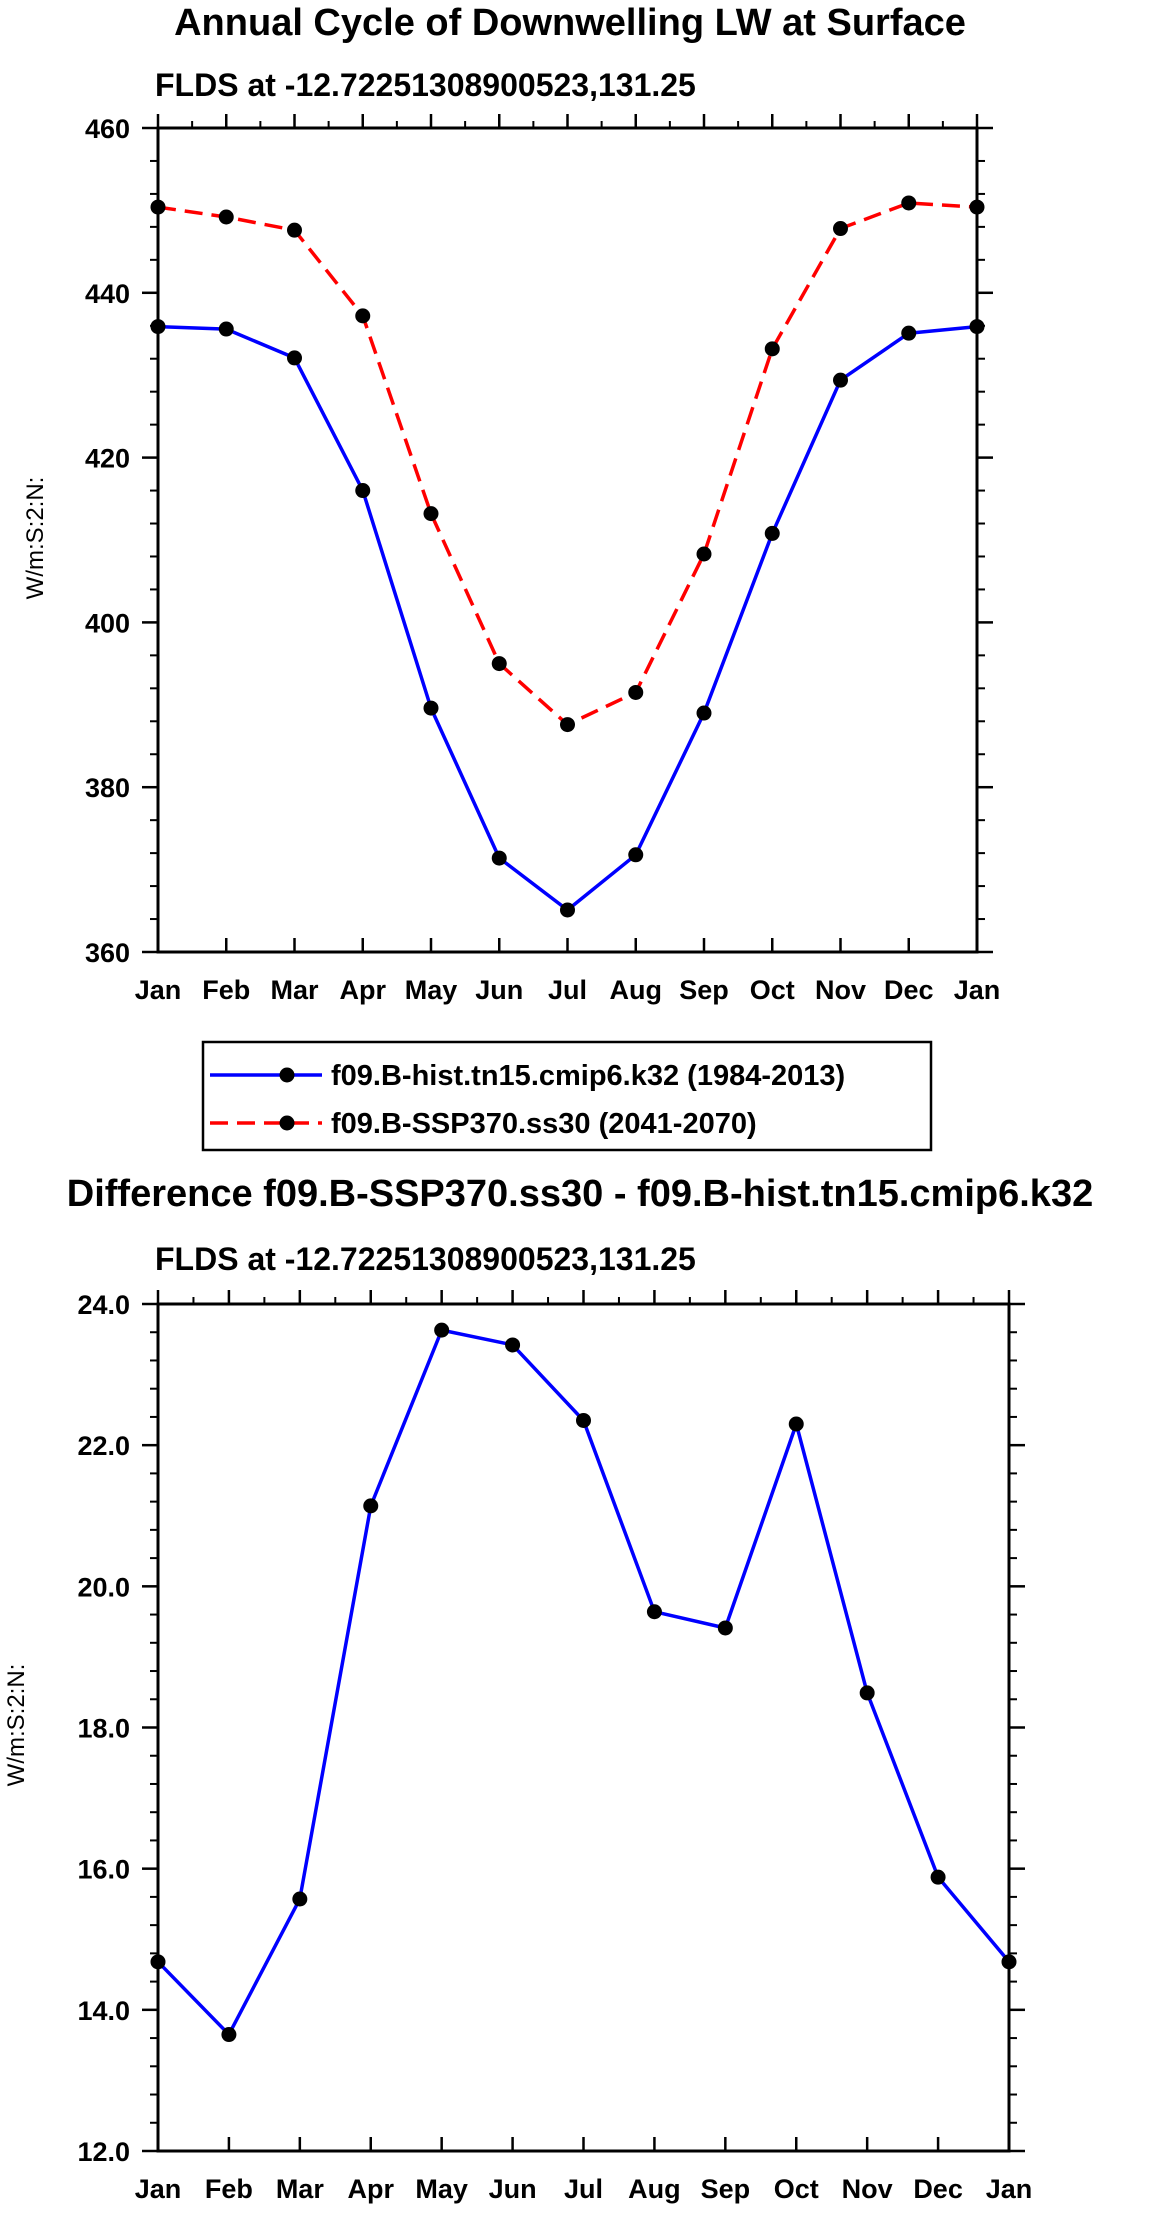  Describe the element at coordinates (107, 953) in the screenshot. I see `y-tick-label: 360` at that location.